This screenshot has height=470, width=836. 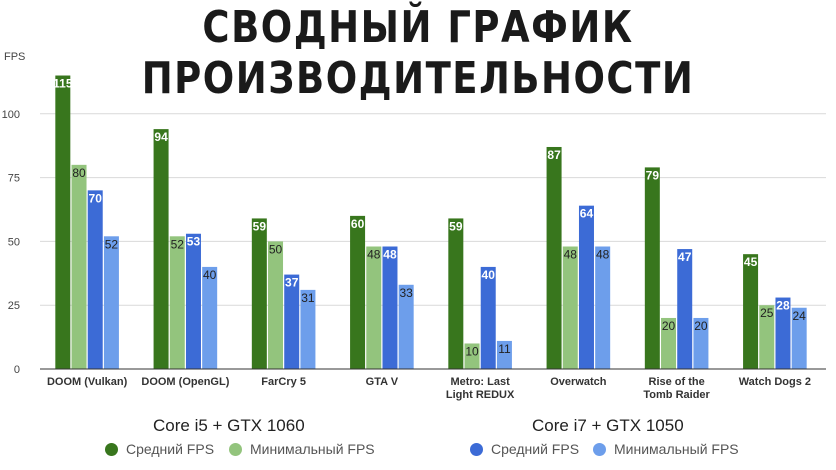 What do you see at coordinates (751, 262) in the screenshot?
I see `data-label: 45` at bounding box center [751, 262].